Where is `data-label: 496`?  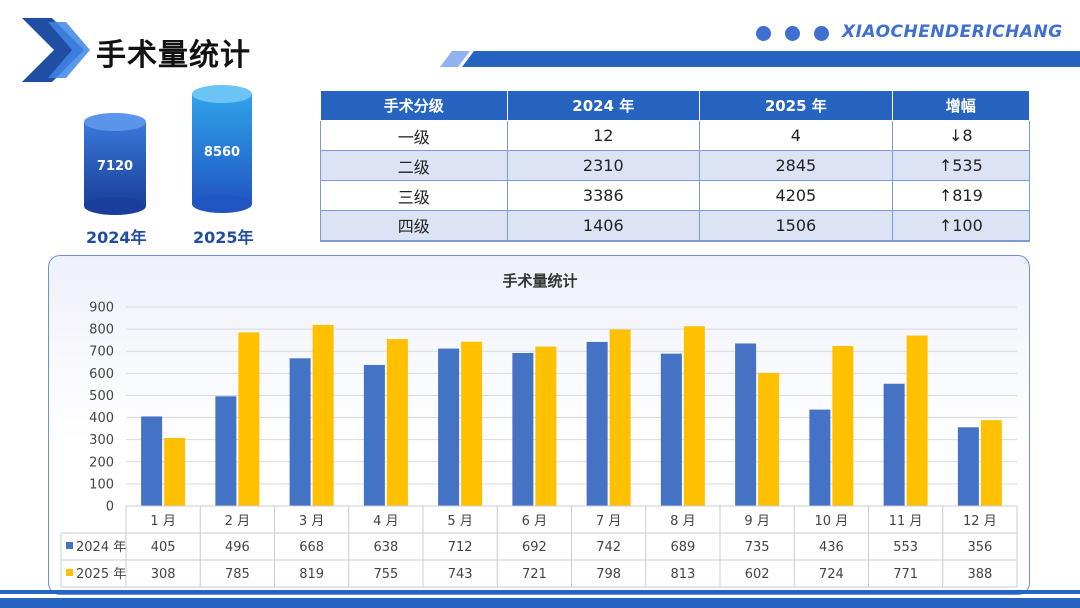 data-label: 496 is located at coordinates (237, 547).